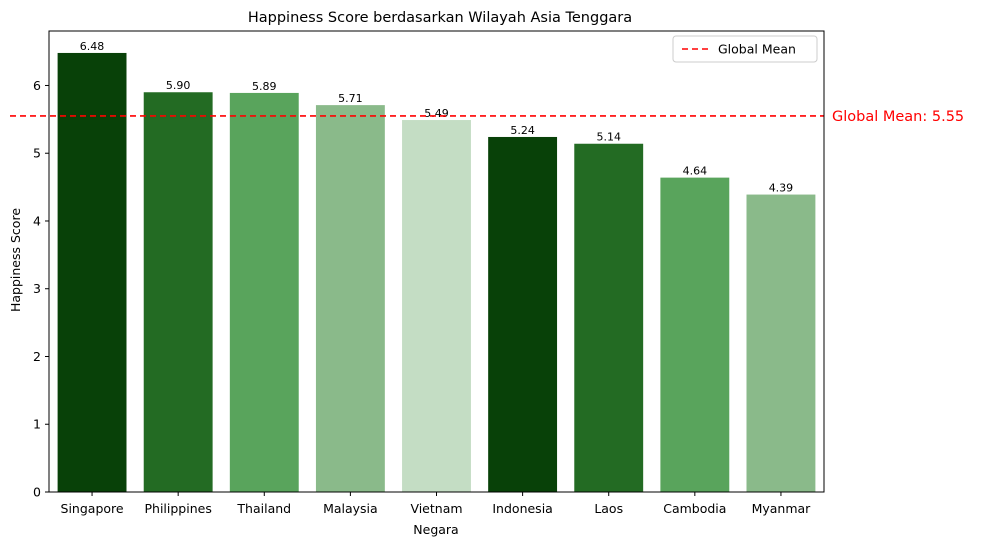 The image size is (993, 545). What do you see at coordinates (695, 334) in the screenshot?
I see `bar-cambodia` at bounding box center [695, 334].